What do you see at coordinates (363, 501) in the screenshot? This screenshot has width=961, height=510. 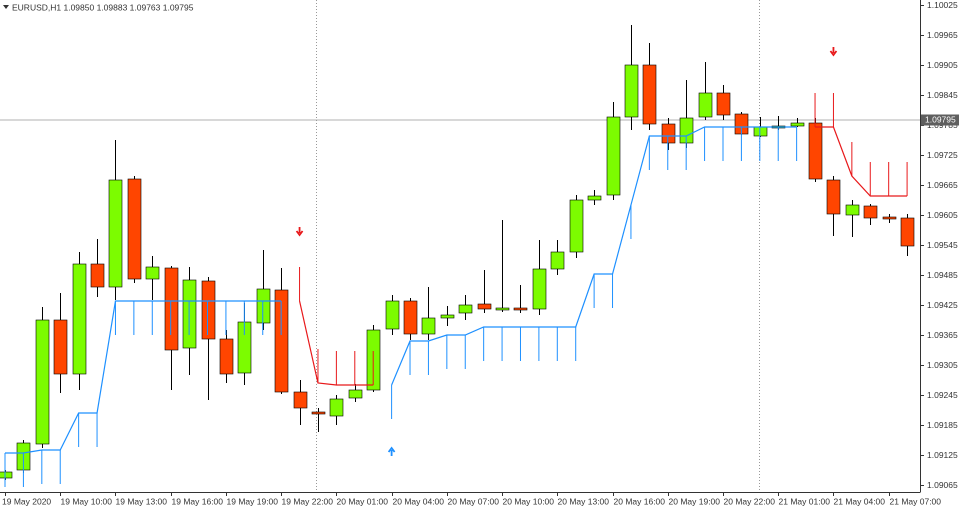 I see `x-tick-label: 20 May 01:00` at bounding box center [363, 501].